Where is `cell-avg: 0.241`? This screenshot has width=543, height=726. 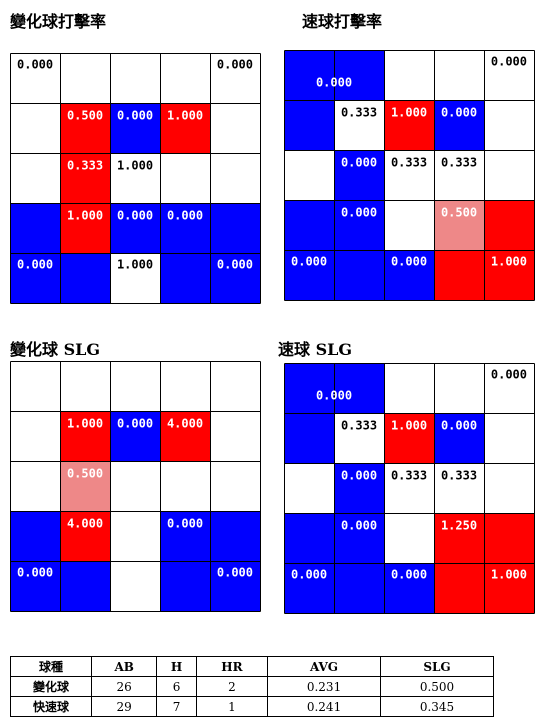 cell-avg: 0.241 is located at coordinates (324, 706).